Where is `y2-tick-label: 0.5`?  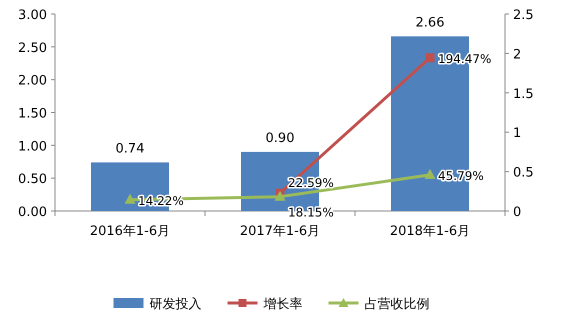
y2-tick-label: 0.5 is located at coordinates (523, 173).